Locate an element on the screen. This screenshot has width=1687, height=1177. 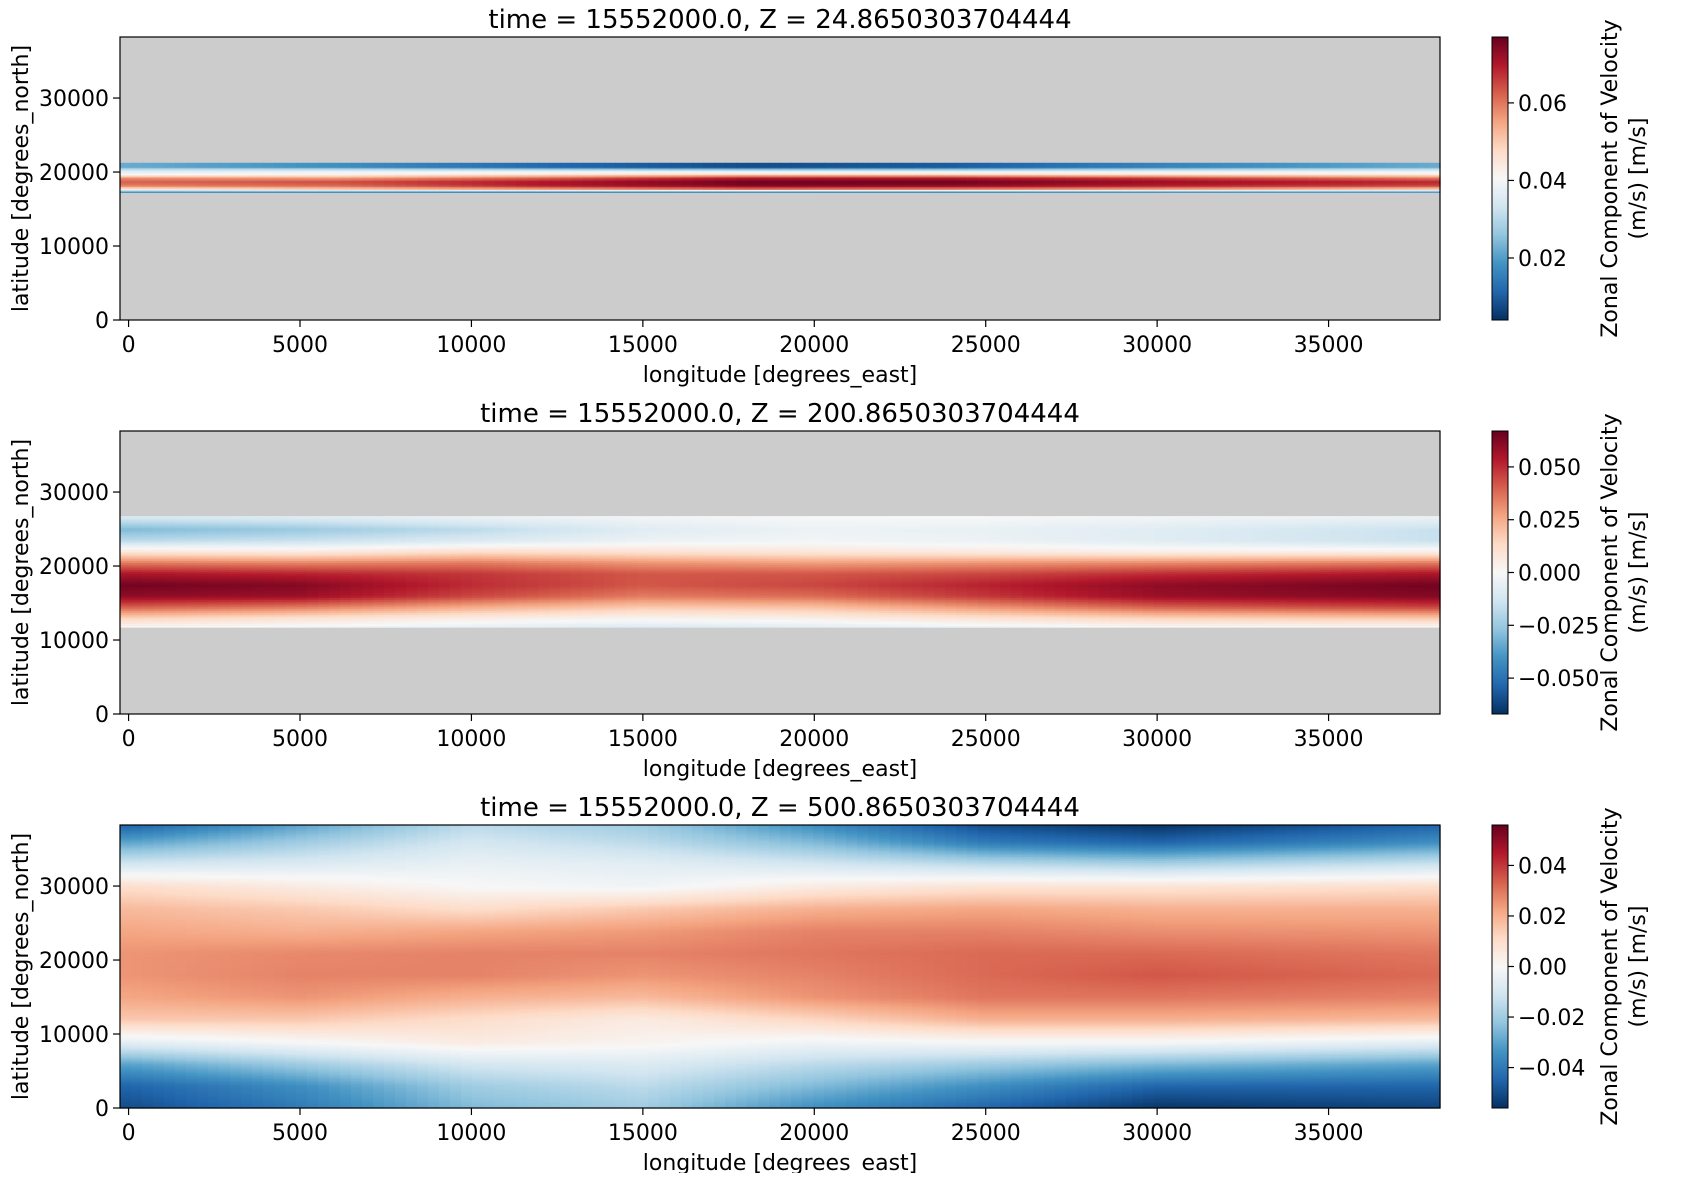
x-tick-label: 10000 is located at coordinates (471, 345).